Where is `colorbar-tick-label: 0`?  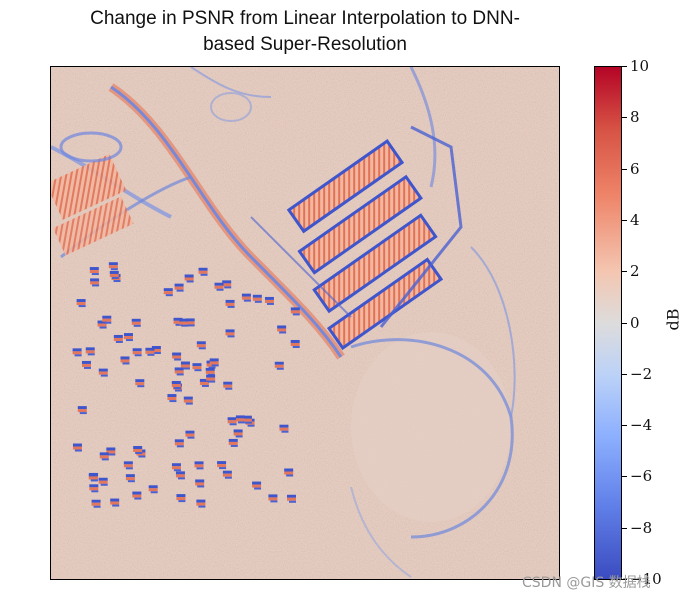 colorbar-tick-label: 0 is located at coordinates (635, 322).